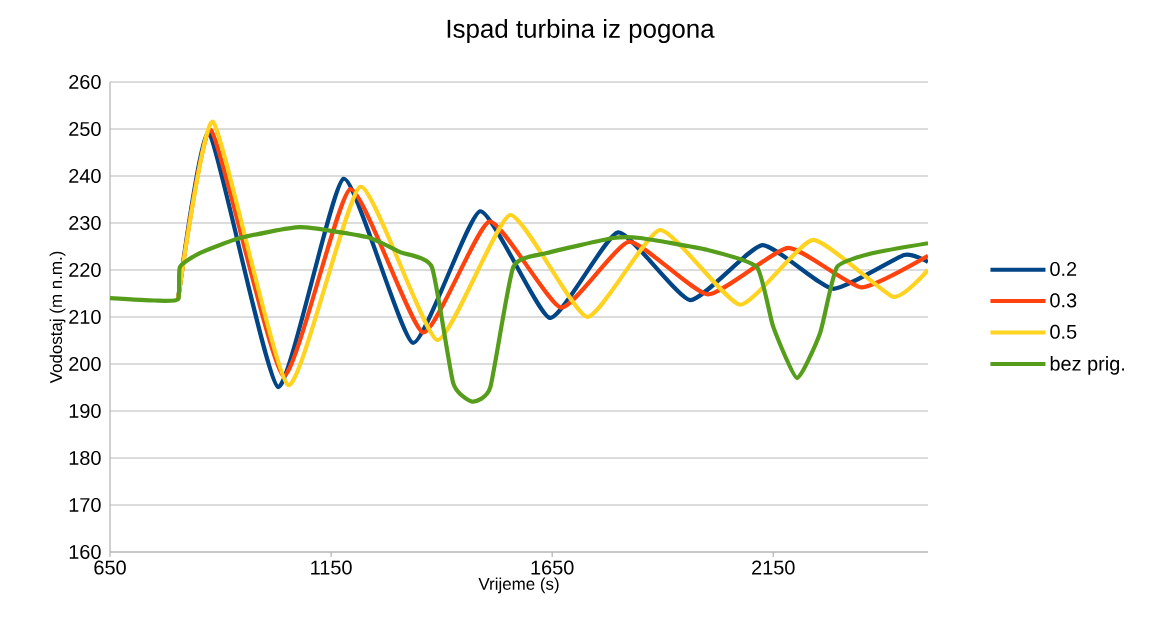 This screenshot has width=1159, height=635. I want to click on y-tick-label: 250, so click(85, 129).